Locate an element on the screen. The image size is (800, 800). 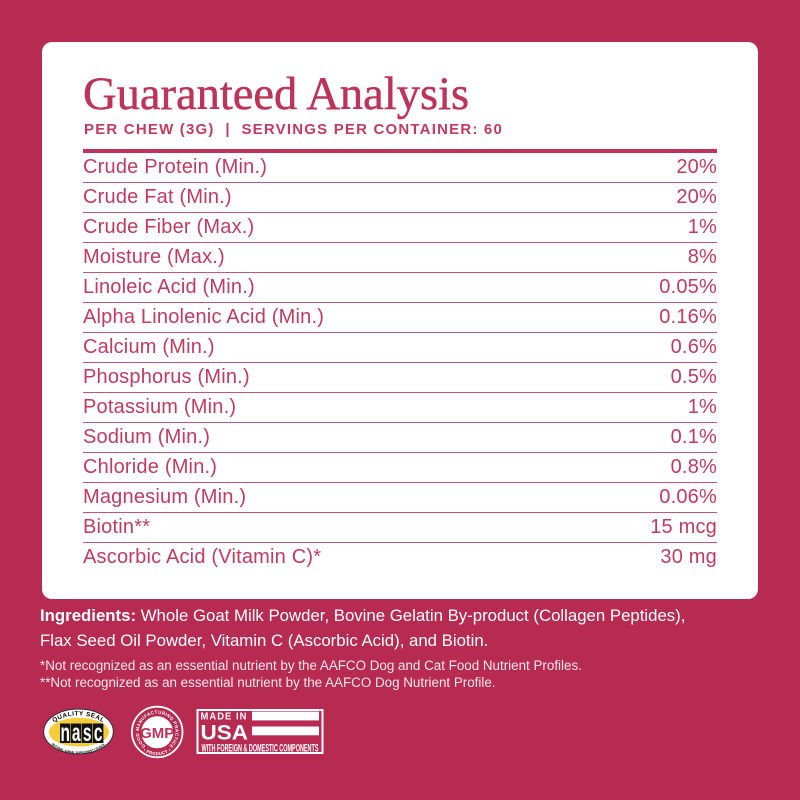
svg-text: c is located at coordinates (98, 734).